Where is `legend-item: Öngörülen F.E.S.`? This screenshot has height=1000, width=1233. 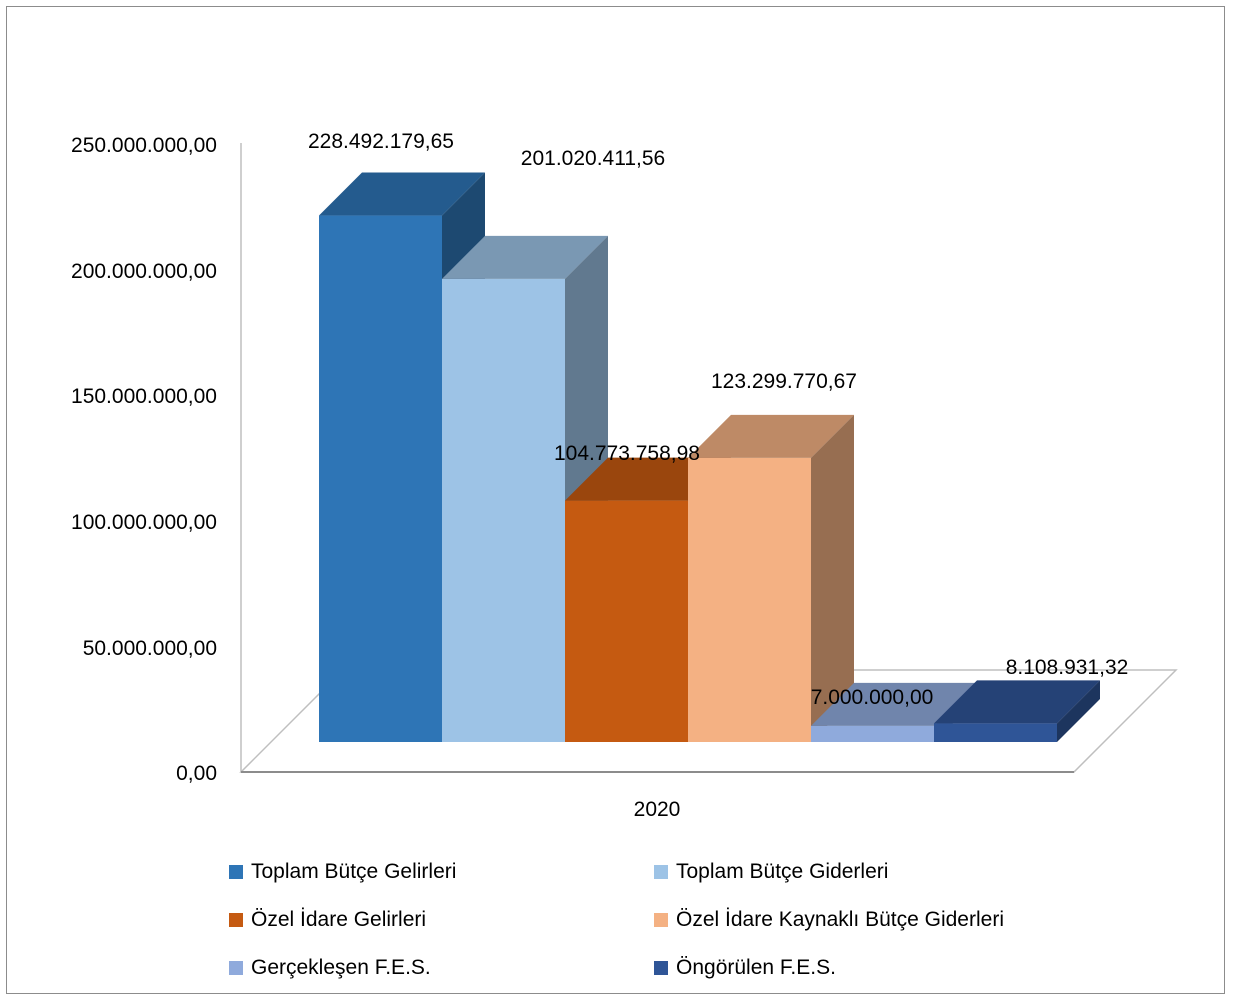
legend-item: Öngörülen F.E.S. is located at coordinates (881, 968).